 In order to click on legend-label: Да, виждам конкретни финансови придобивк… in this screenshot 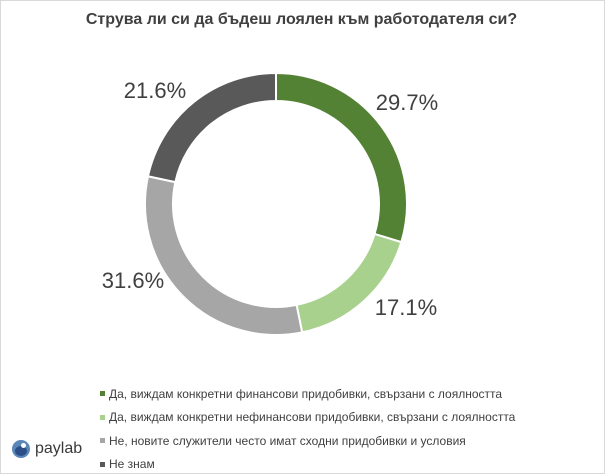, I will do `click(305, 394)`.